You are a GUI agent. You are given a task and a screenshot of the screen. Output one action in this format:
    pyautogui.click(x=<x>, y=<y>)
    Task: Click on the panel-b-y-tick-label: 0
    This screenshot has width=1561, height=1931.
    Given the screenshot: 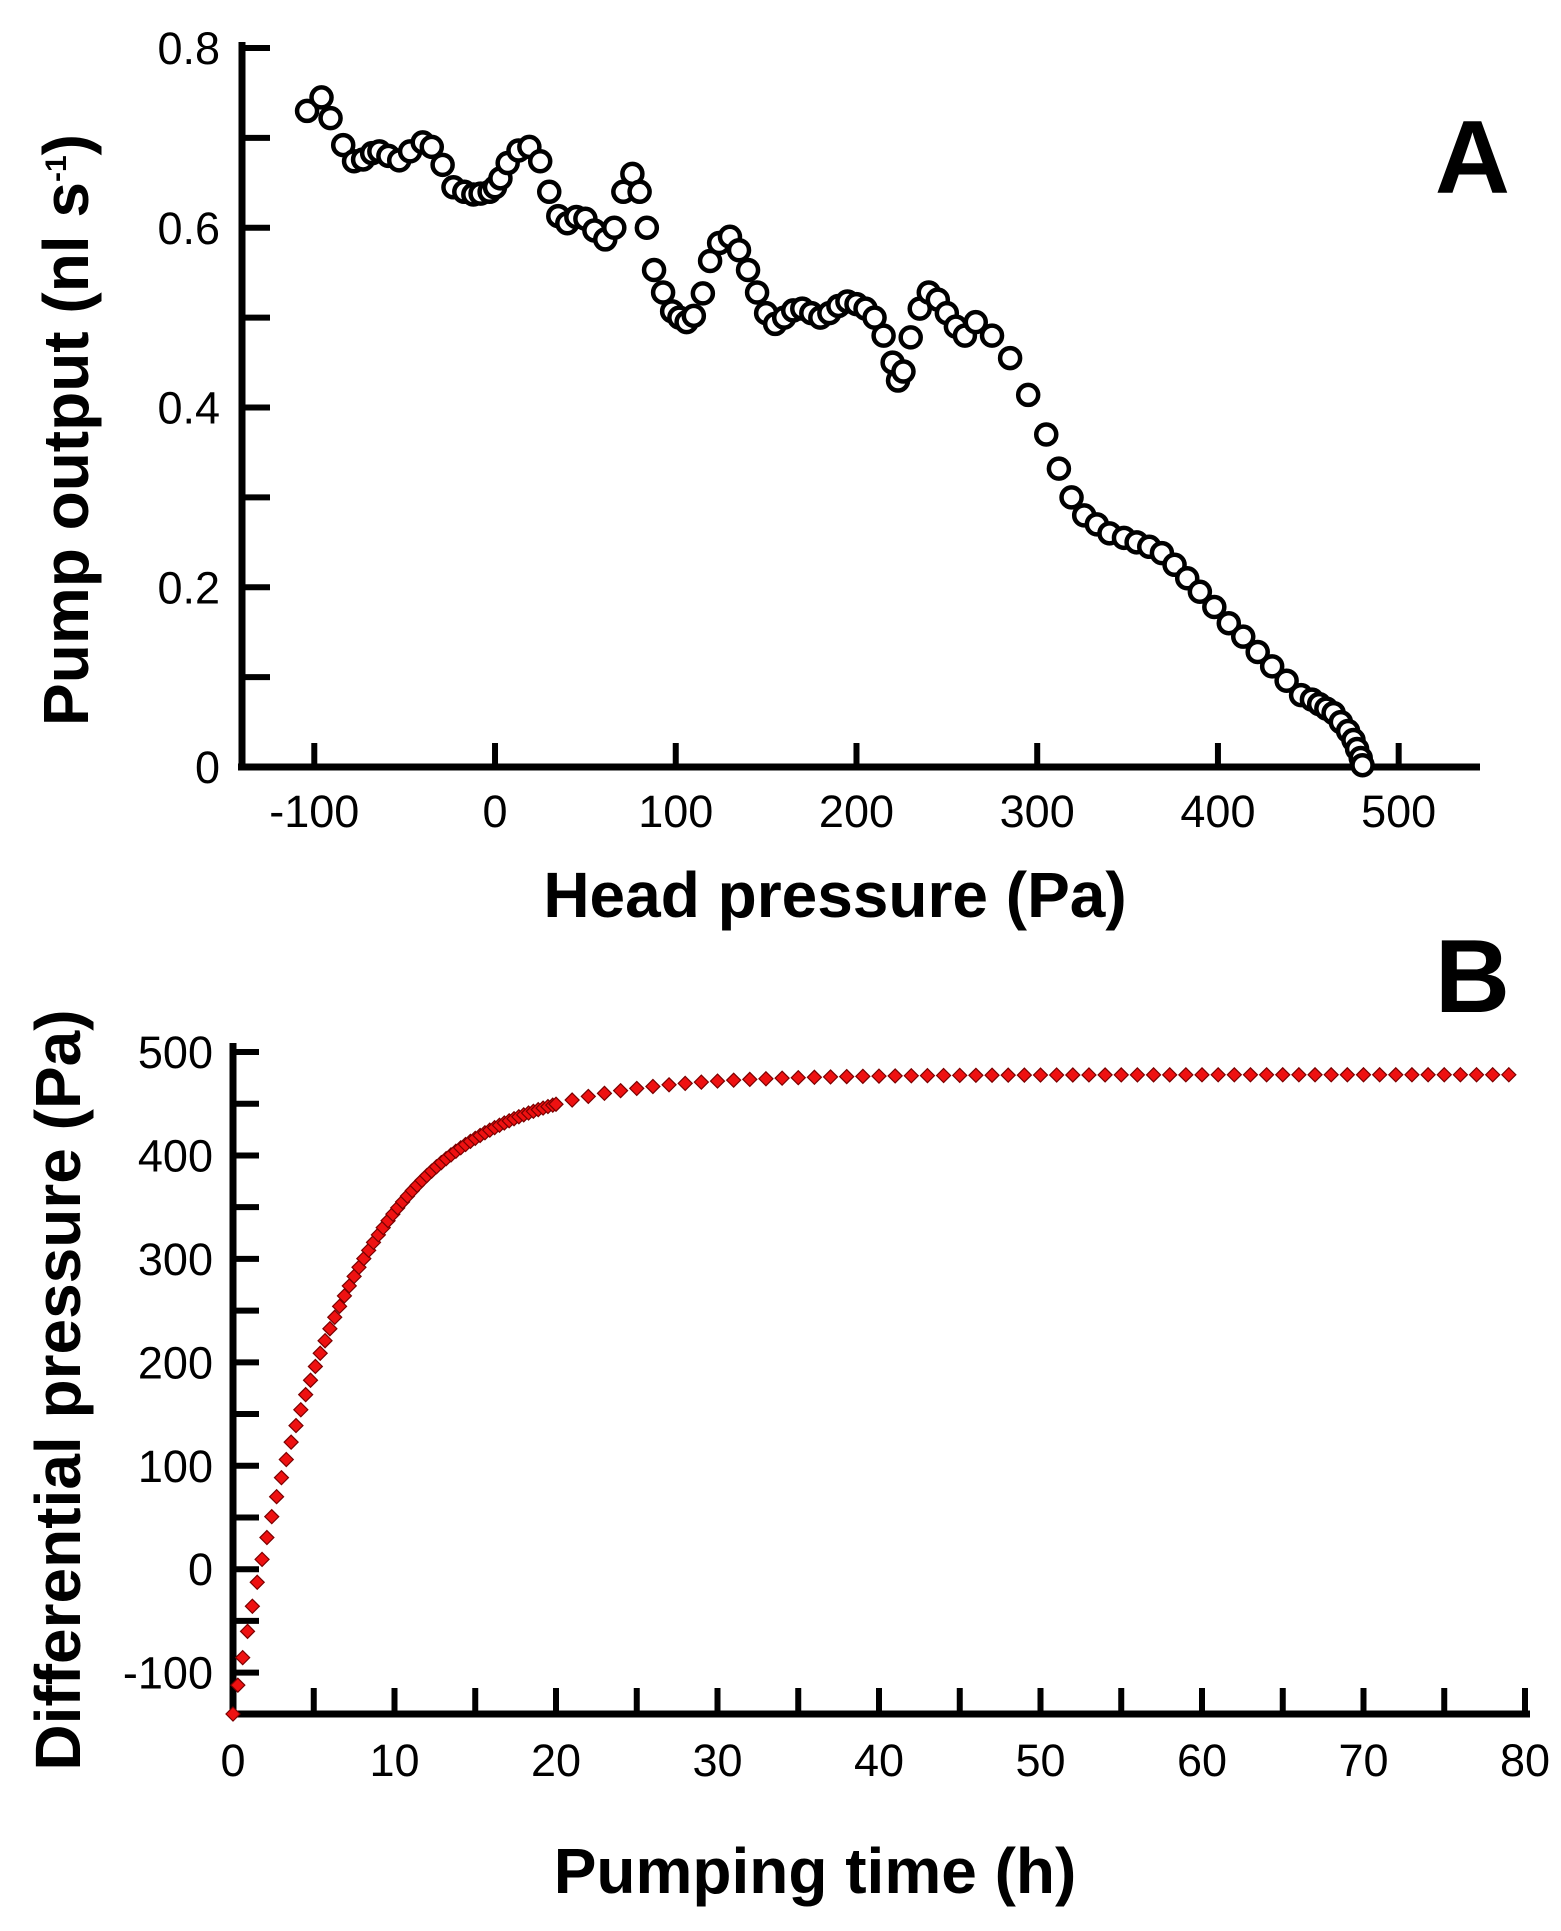 What is the action you would take?
    pyautogui.click(x=200, y=1569)
    